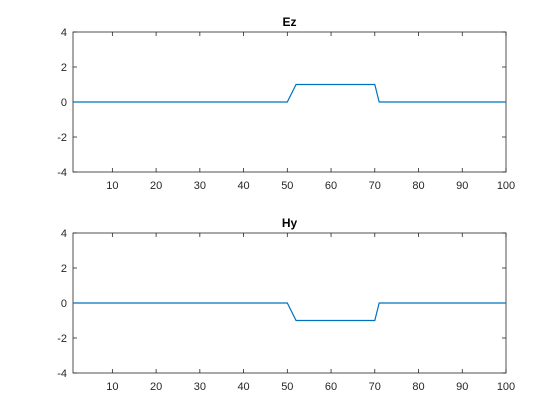  Describe the element at coordinates (287, 387) in the screenshot. I see `hy-x-tick-label: 50` at that location.